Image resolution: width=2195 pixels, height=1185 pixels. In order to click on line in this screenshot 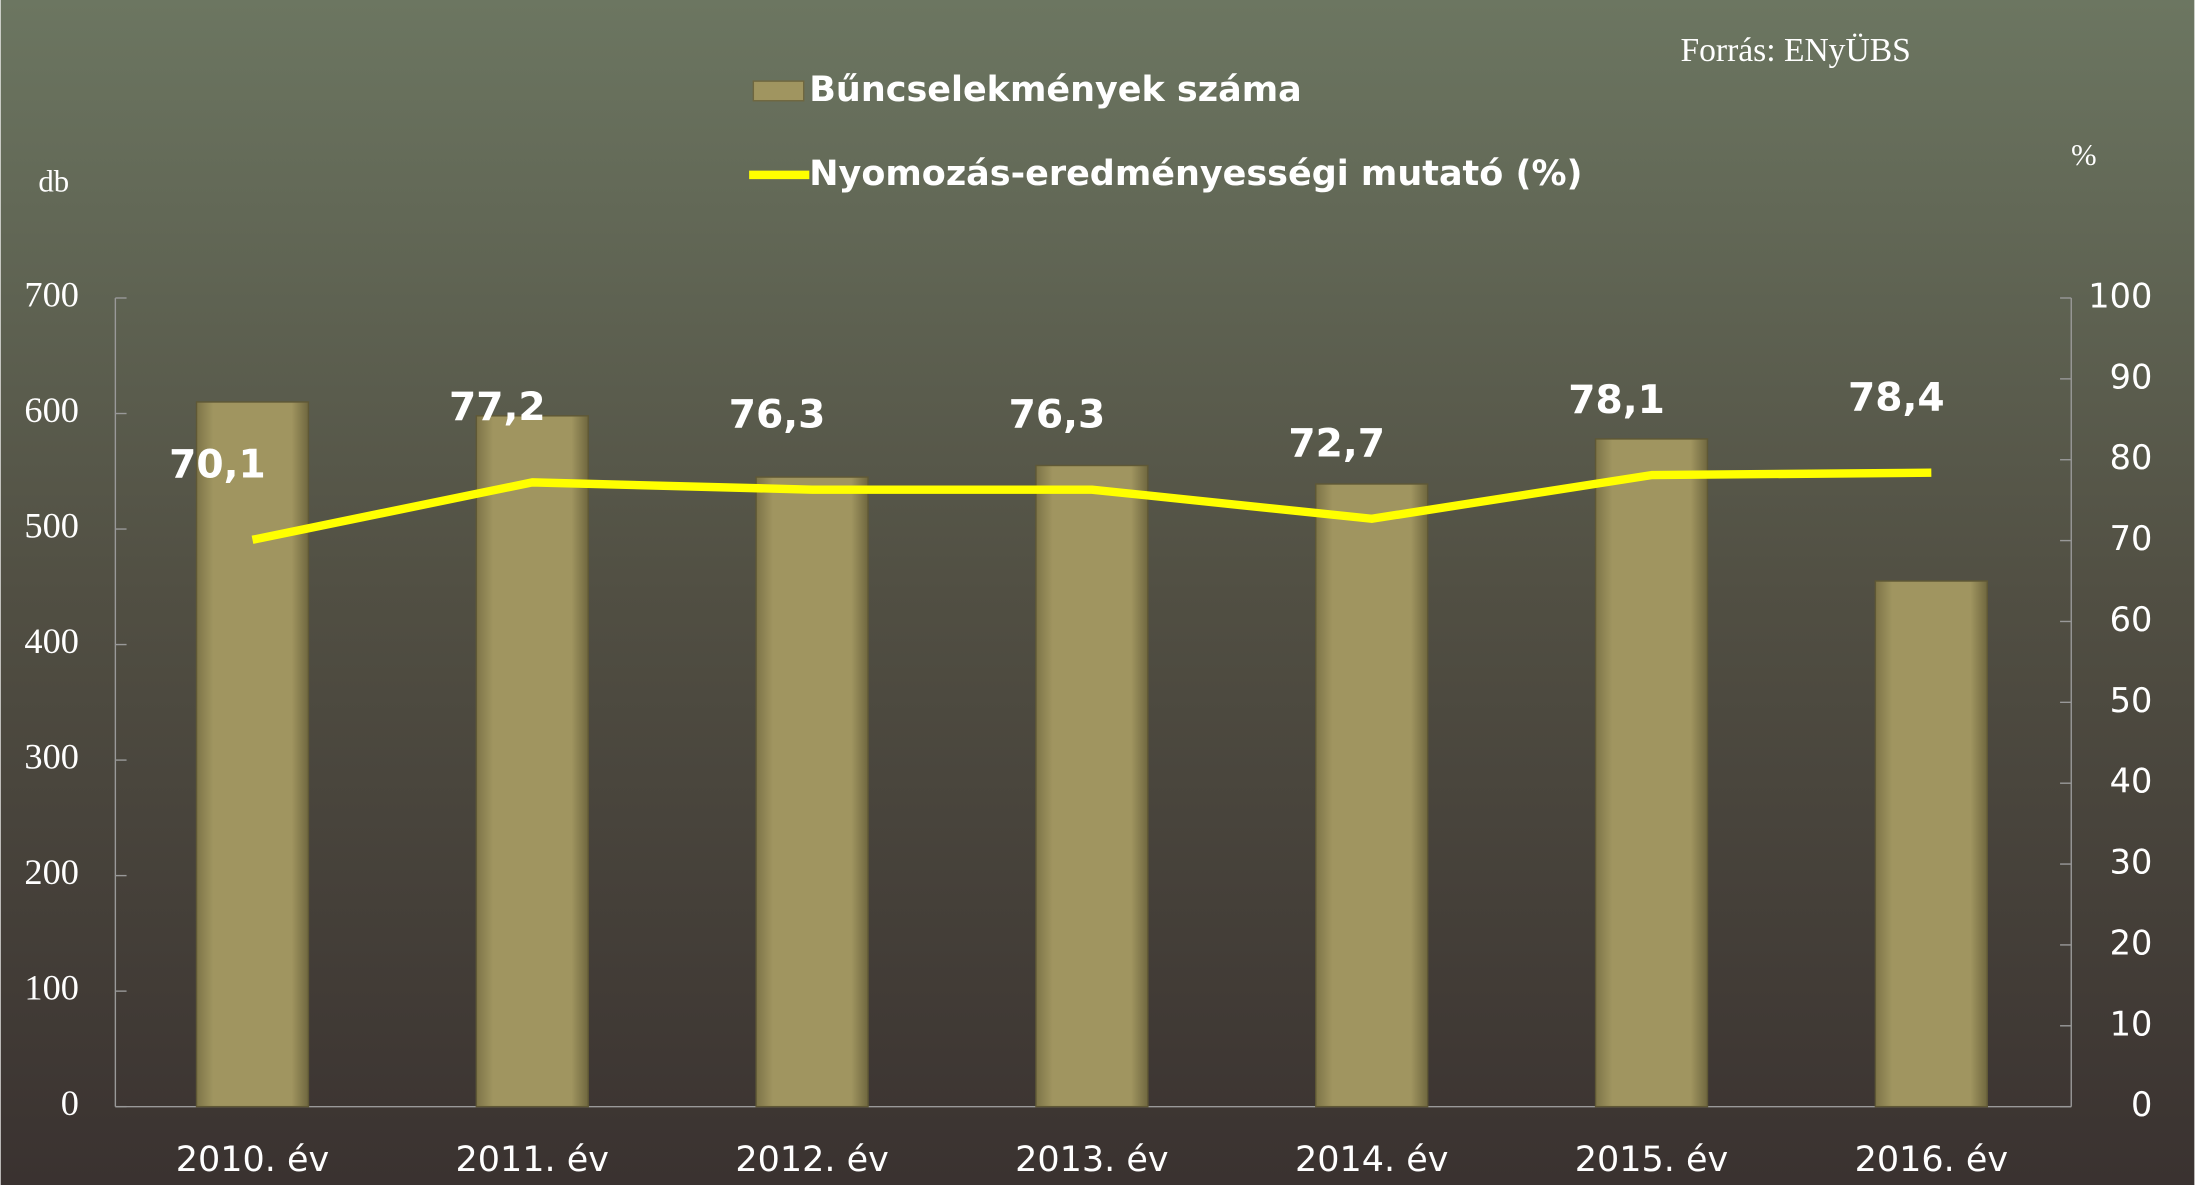, I will do `click(1091, 506)`.